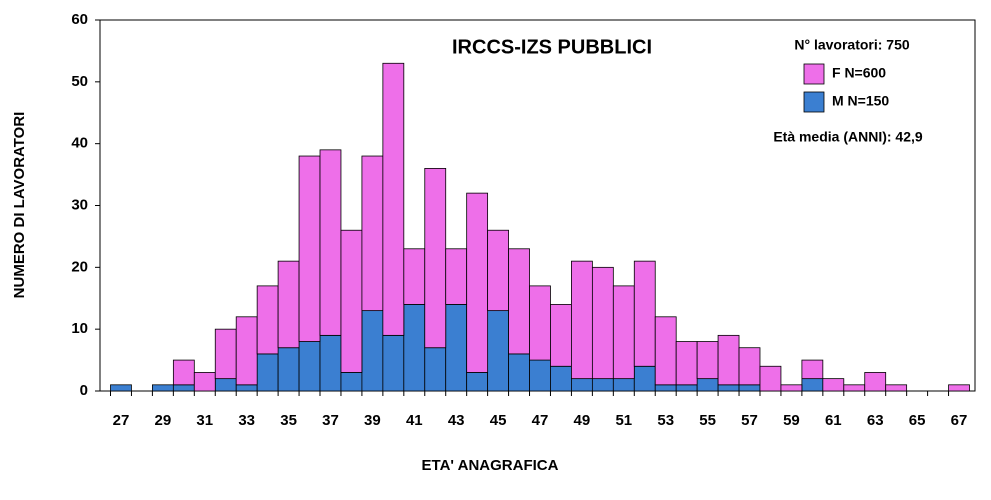  I want to click on annotation: N° lavoratori: 750, so click(852, 45).